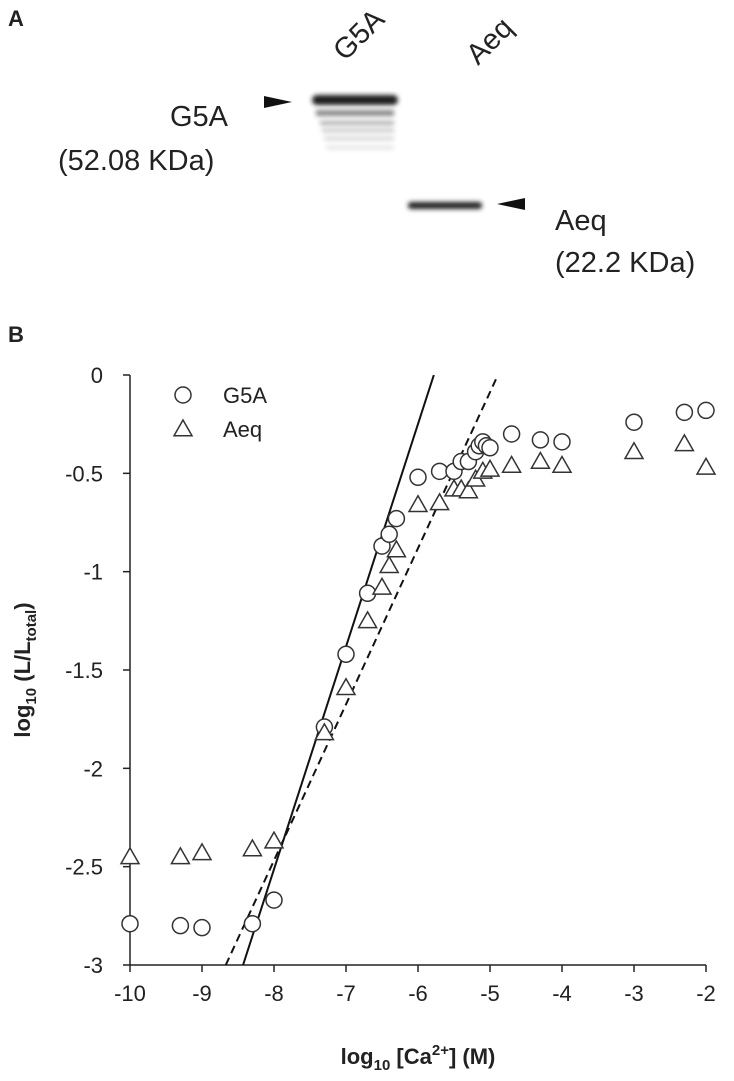  What do you see at coordinates (84, 670) in the screenshot?
I see `y-tick-label: -1.5` at bounding box center [84, 670].